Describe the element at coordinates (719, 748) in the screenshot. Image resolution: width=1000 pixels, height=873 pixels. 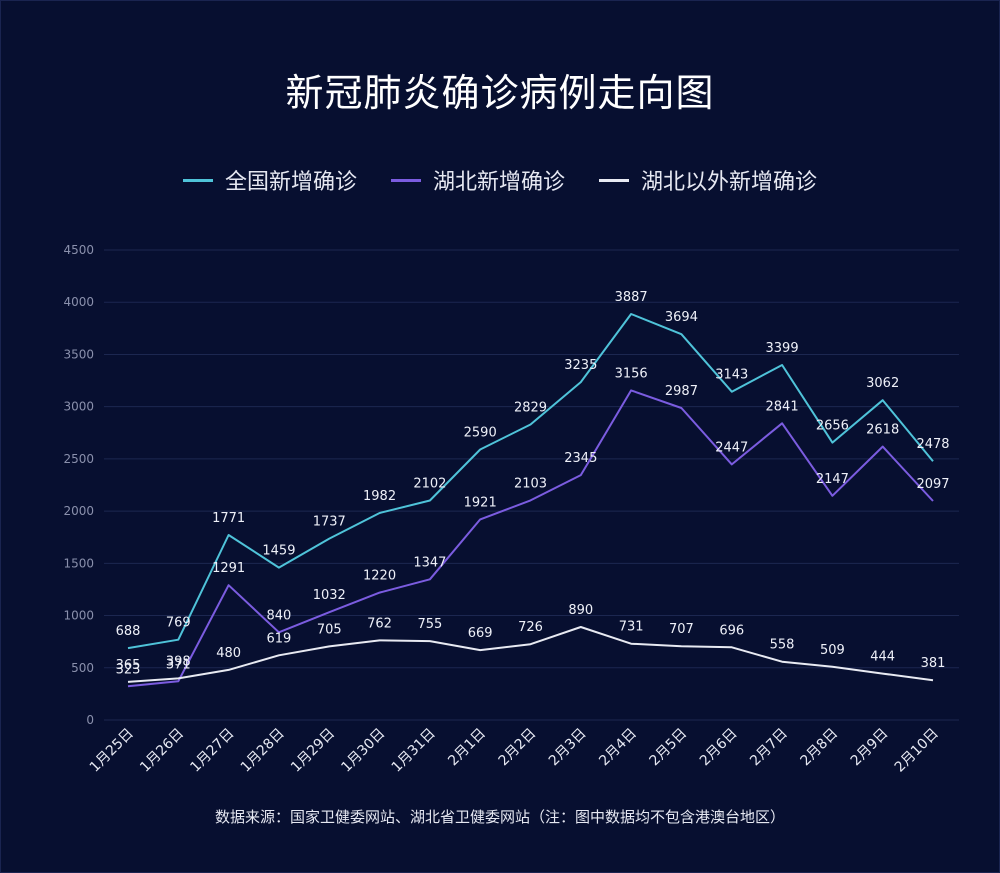
I see `x-tick-label: 2月6日` at that location.